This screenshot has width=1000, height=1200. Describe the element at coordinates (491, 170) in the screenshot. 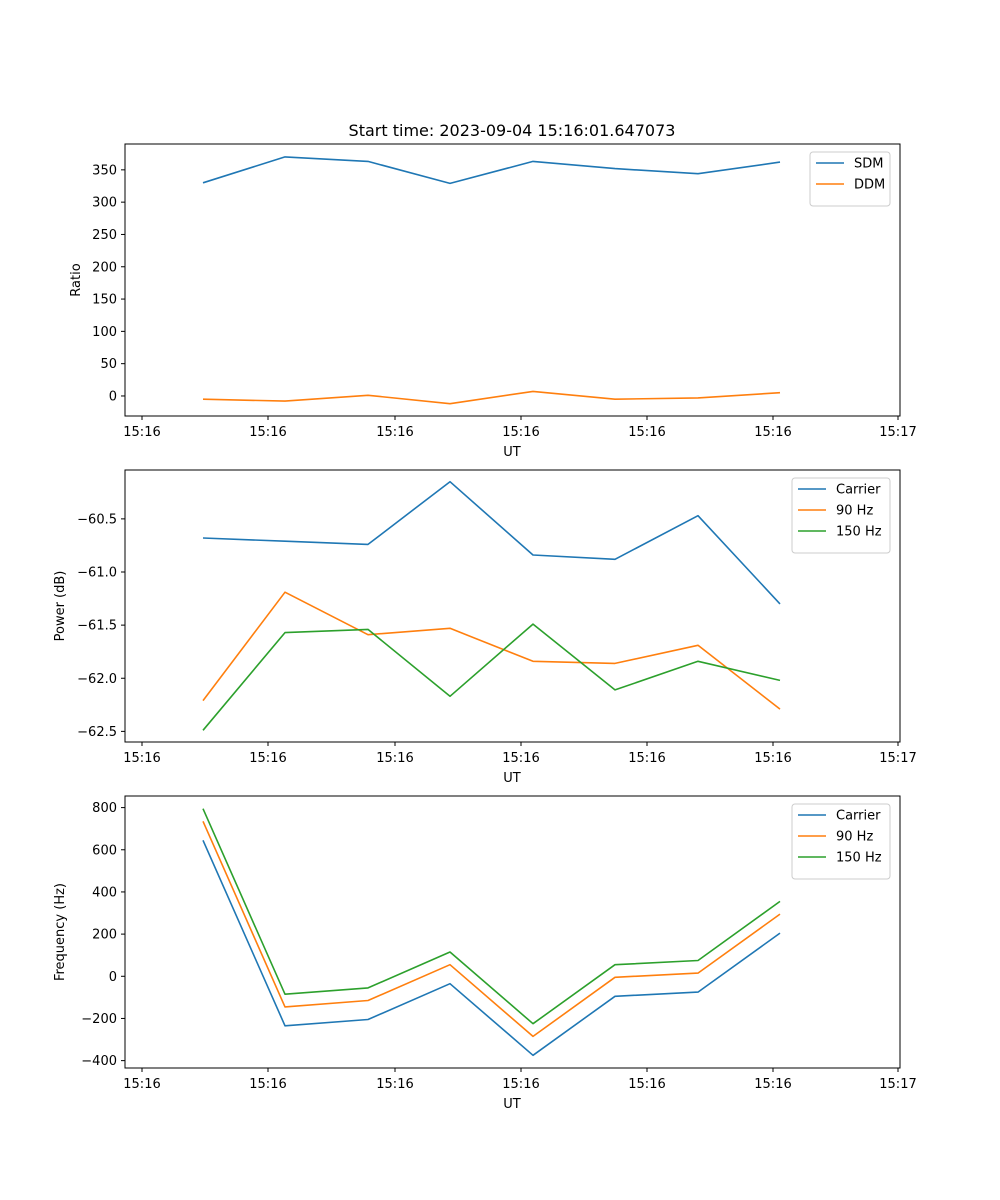

I see `series-line-sdm` at that location.